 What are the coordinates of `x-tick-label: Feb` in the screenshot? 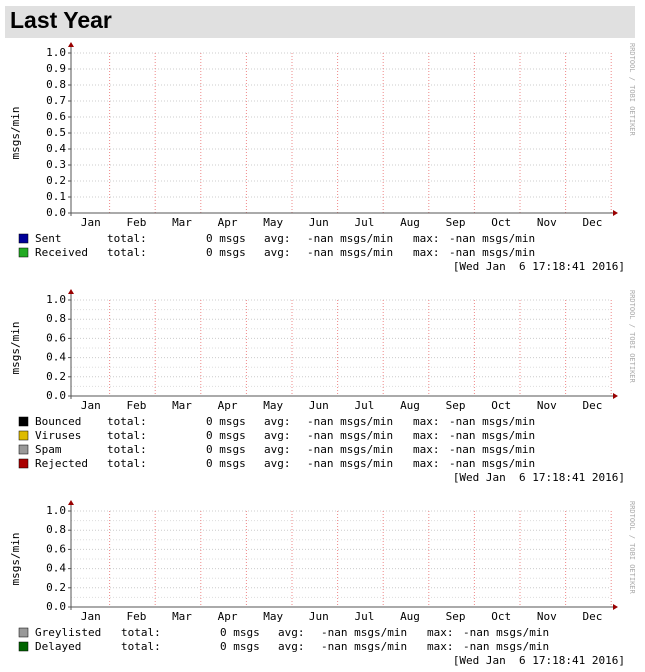 It's located at (136, 616).